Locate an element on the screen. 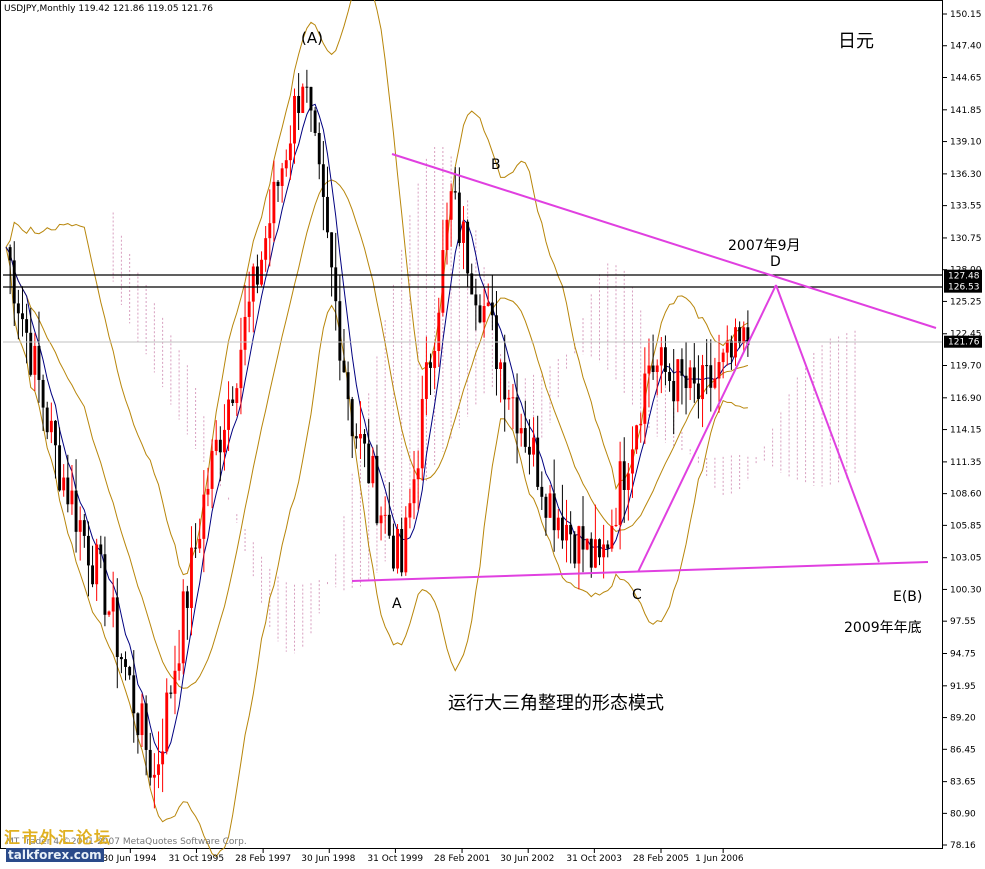  currency-label: 日元 is located at coordinates (856, 41).